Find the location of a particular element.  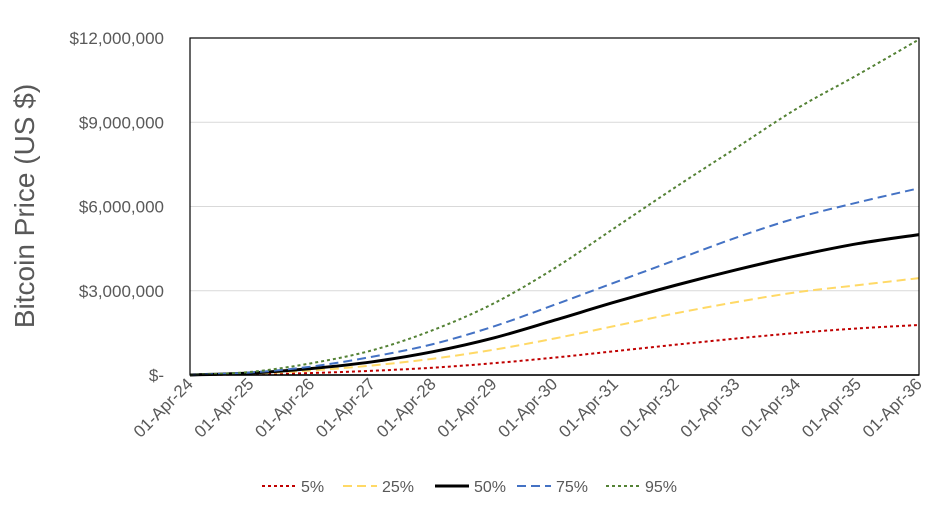

x-tick-label: 01-Apr-31 is located at coordinates (588, 407).